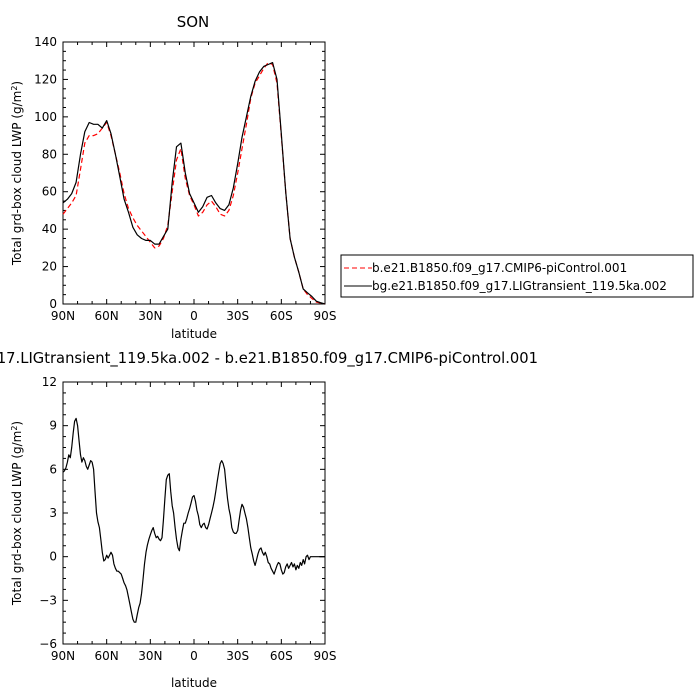 The height and width of the screenshot is (700, 700). Describe the element at coordinates (17, 83) in the screenshot. I see `top-y-axis-label-close: )` at that location.